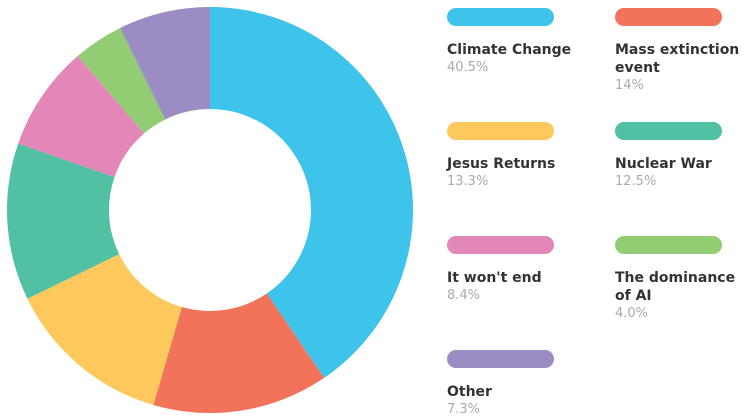  I want to click on legend-value: 14%, so click(629, 85).